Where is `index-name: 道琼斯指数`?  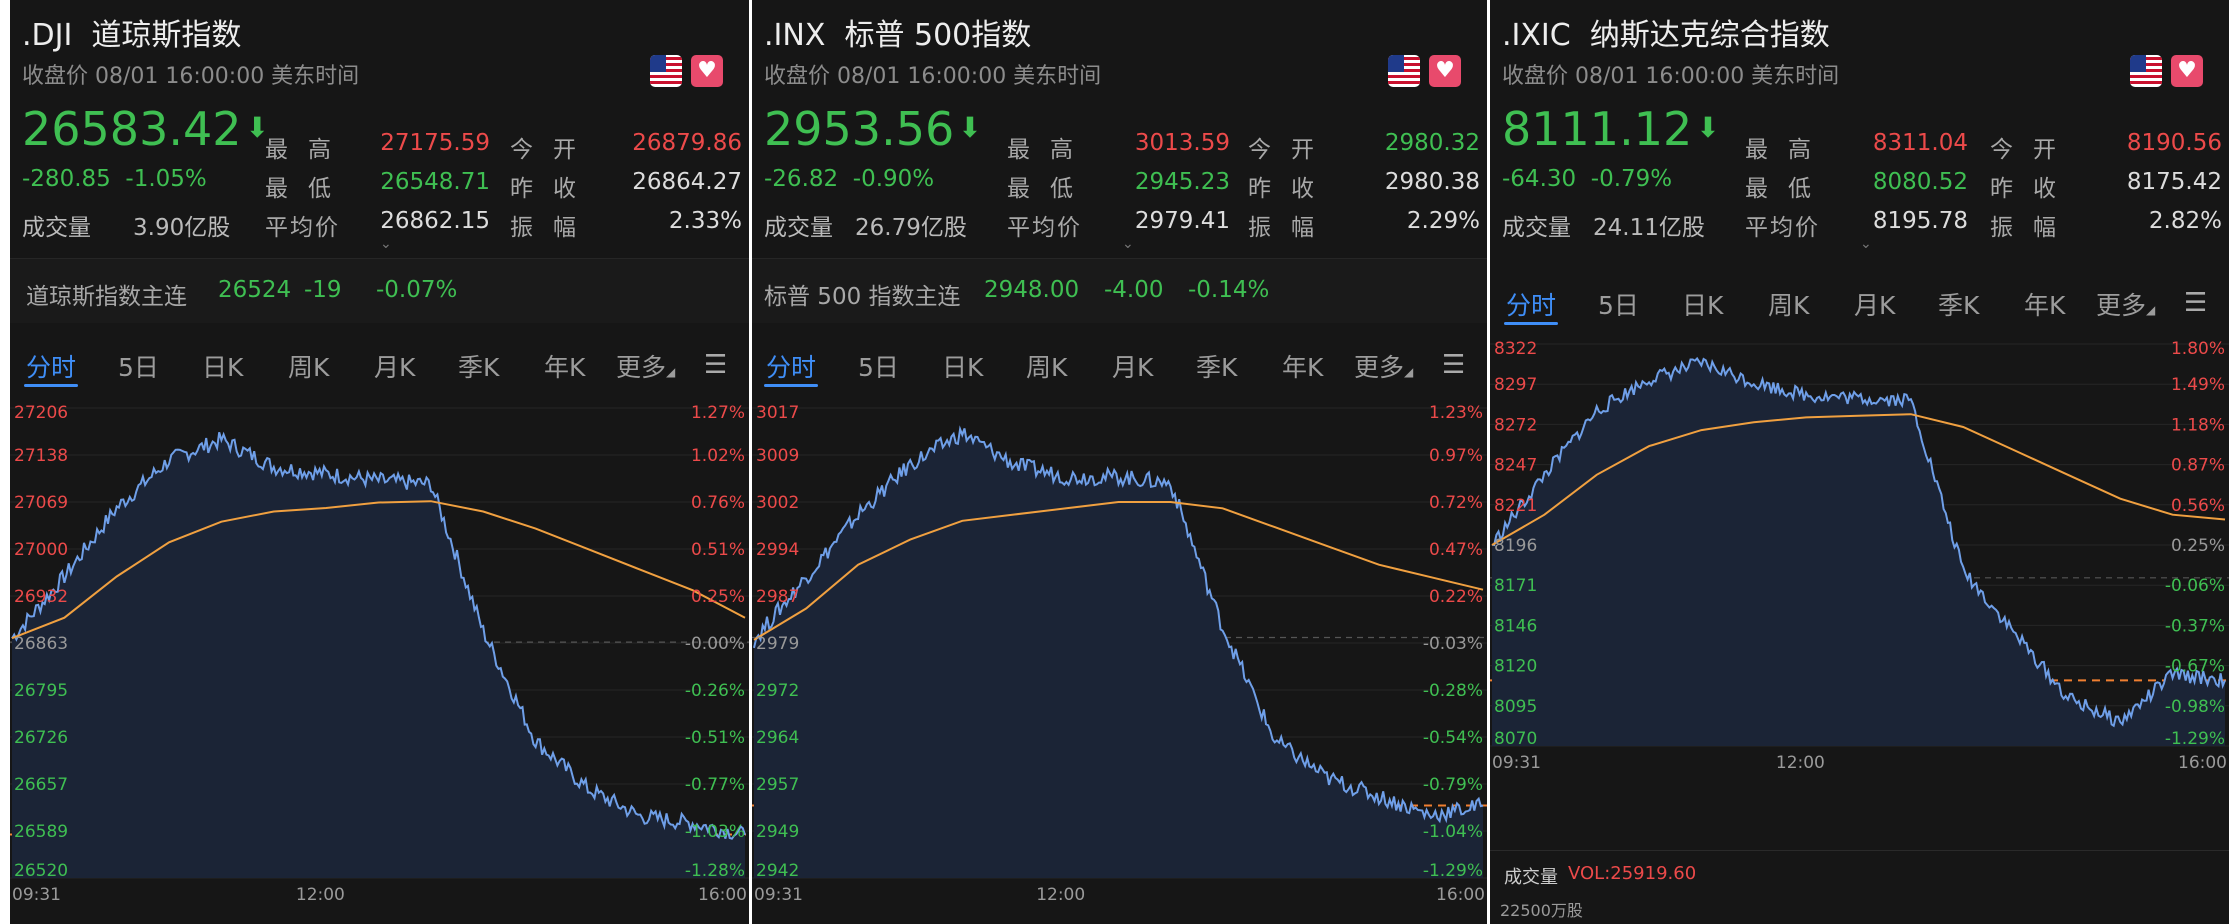 index-name: 道琼斯指数 is located at coordinates (166, 35).